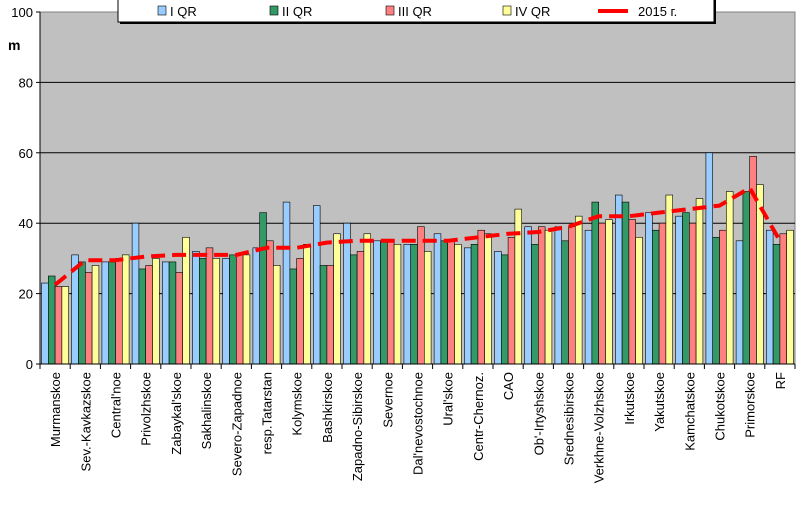 The height and width of the screenshot is (518, 798). Describe the element at coordinates (297, 11) in the screenshot. I see `legend-label: II QR` at that location.